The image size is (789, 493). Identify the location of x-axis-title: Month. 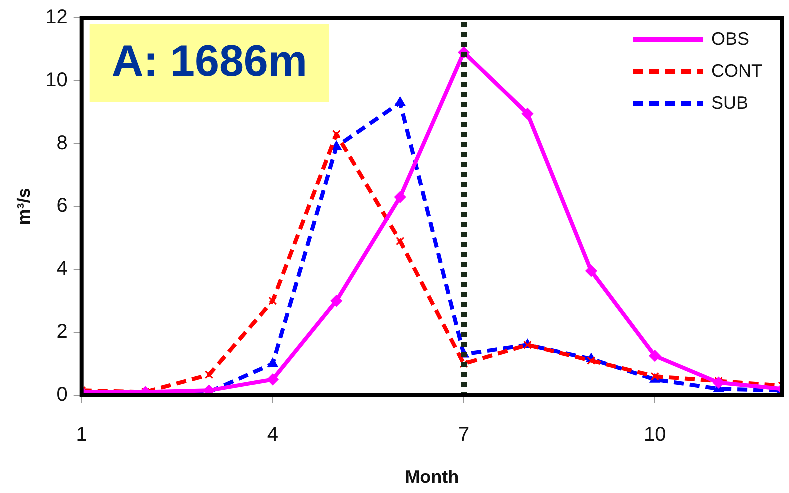
(432, 477).